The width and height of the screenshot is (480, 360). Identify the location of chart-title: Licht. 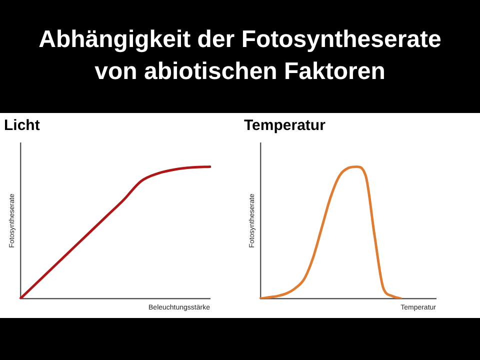
(22, 125).